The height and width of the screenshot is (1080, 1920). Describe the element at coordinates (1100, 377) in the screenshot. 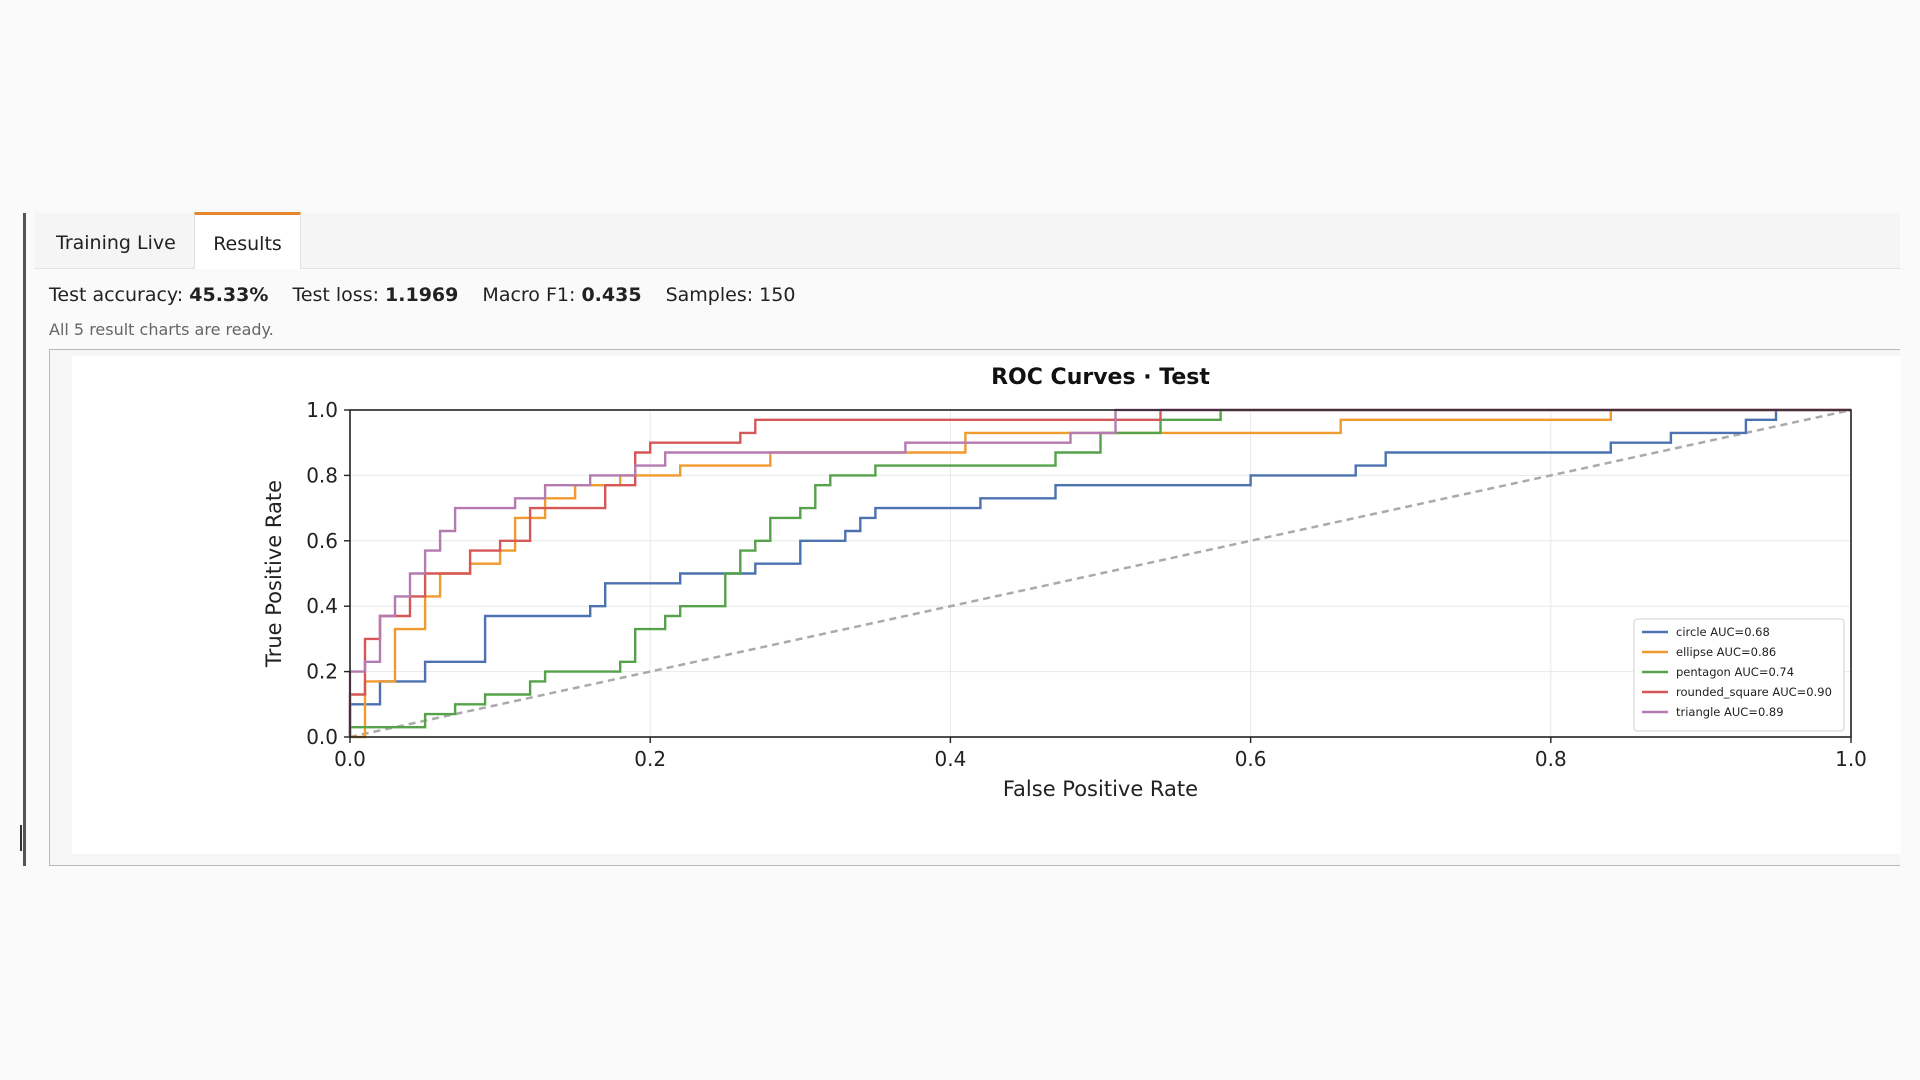

I see `chart-title: ROC Curves · Test` at that location.